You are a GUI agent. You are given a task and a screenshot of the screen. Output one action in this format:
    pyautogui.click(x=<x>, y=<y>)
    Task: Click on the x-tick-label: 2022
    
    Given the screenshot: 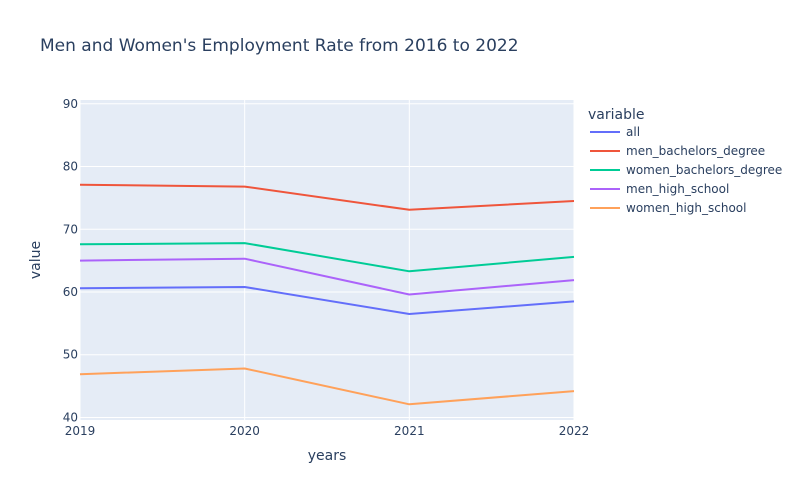 What is the action you would take?
    pyautogui.click(x=574, y=431)
    